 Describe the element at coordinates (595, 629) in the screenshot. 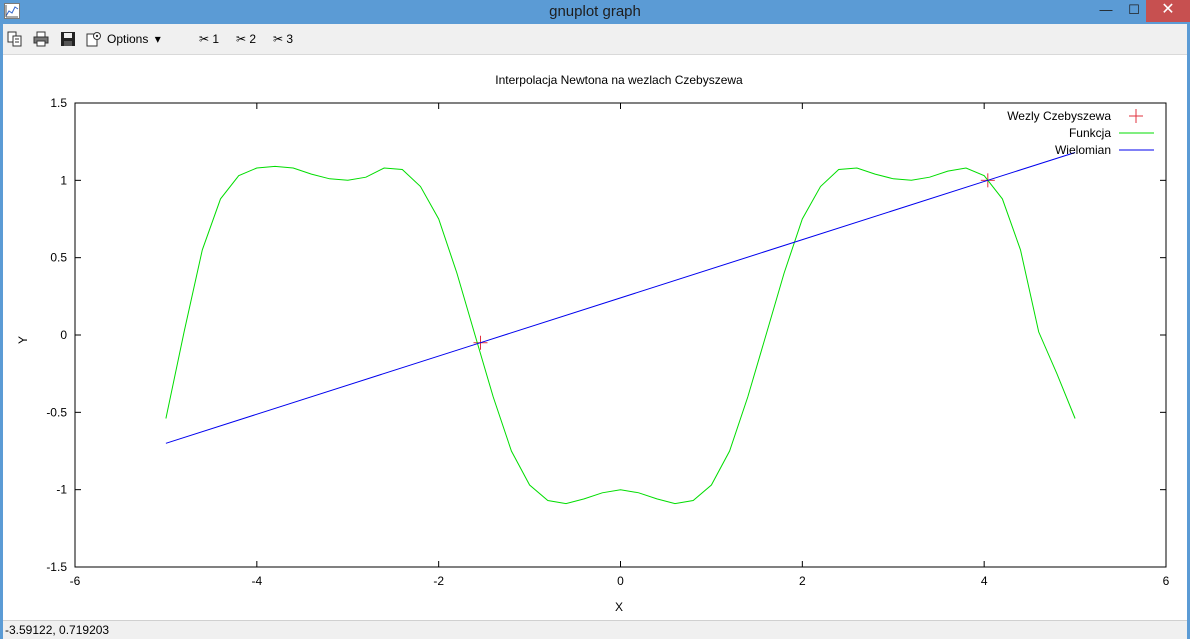

I see `status-bar: -3.59122, 0.719203` at that location.